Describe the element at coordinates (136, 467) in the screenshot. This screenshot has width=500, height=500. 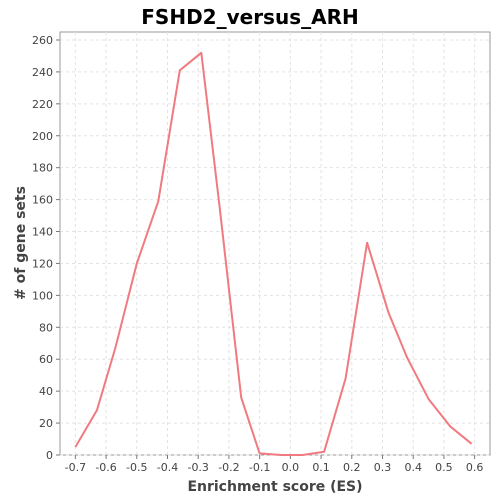
I see `x-tick-label: -0.5` at that location.